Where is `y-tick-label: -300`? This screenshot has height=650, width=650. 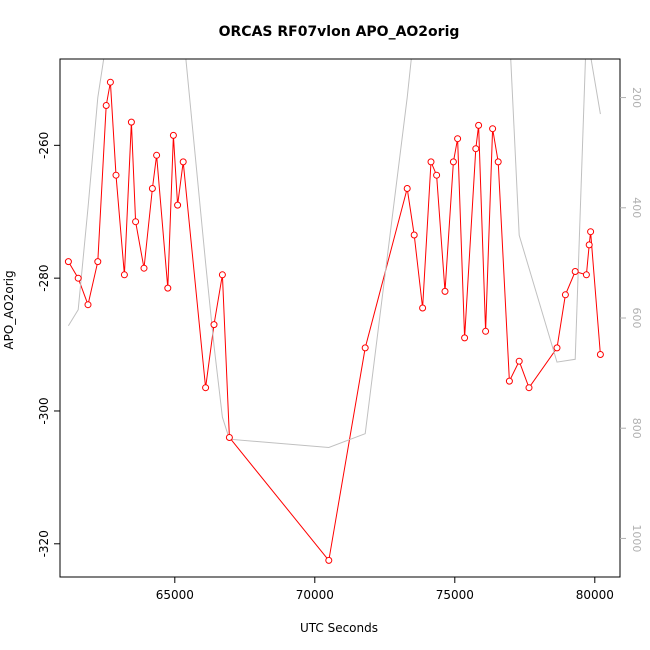
y-tick-label: -300 is located at coordinates (44, 410).